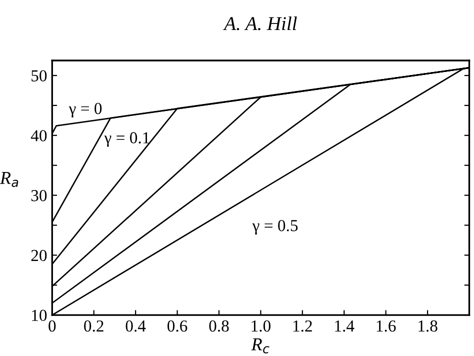 The height and width of the screenshot is (356, 474). Describe the element at coordinates (428, 326) in the screenshot. I see `x-tick-label: 1.8` at that location.